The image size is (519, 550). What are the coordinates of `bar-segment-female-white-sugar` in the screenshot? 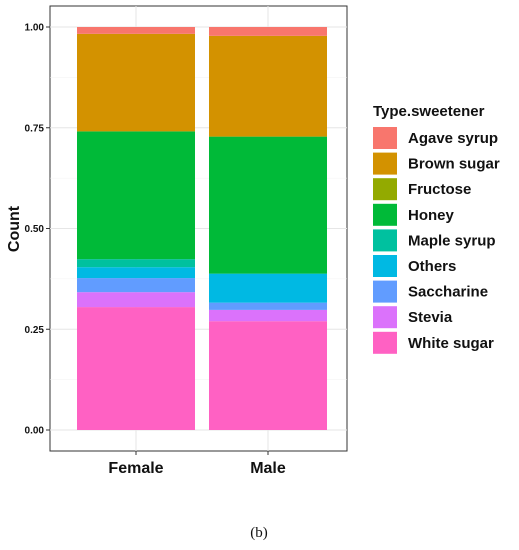 It's located at (136, 368).